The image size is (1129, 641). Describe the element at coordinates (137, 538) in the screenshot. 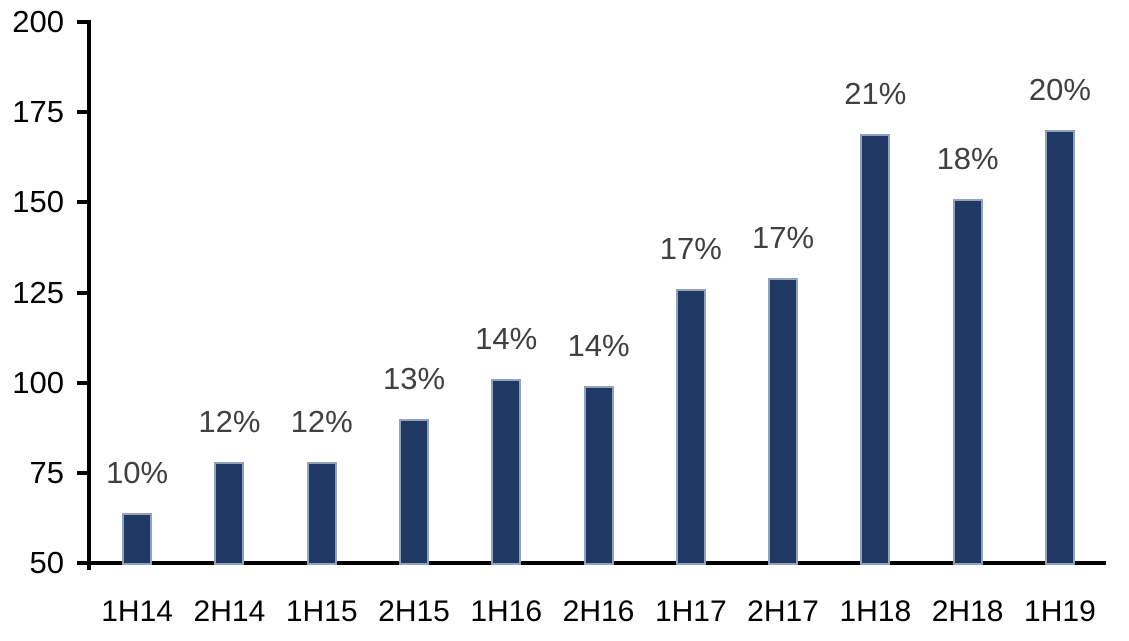

I see `bar-1h14` at that location.